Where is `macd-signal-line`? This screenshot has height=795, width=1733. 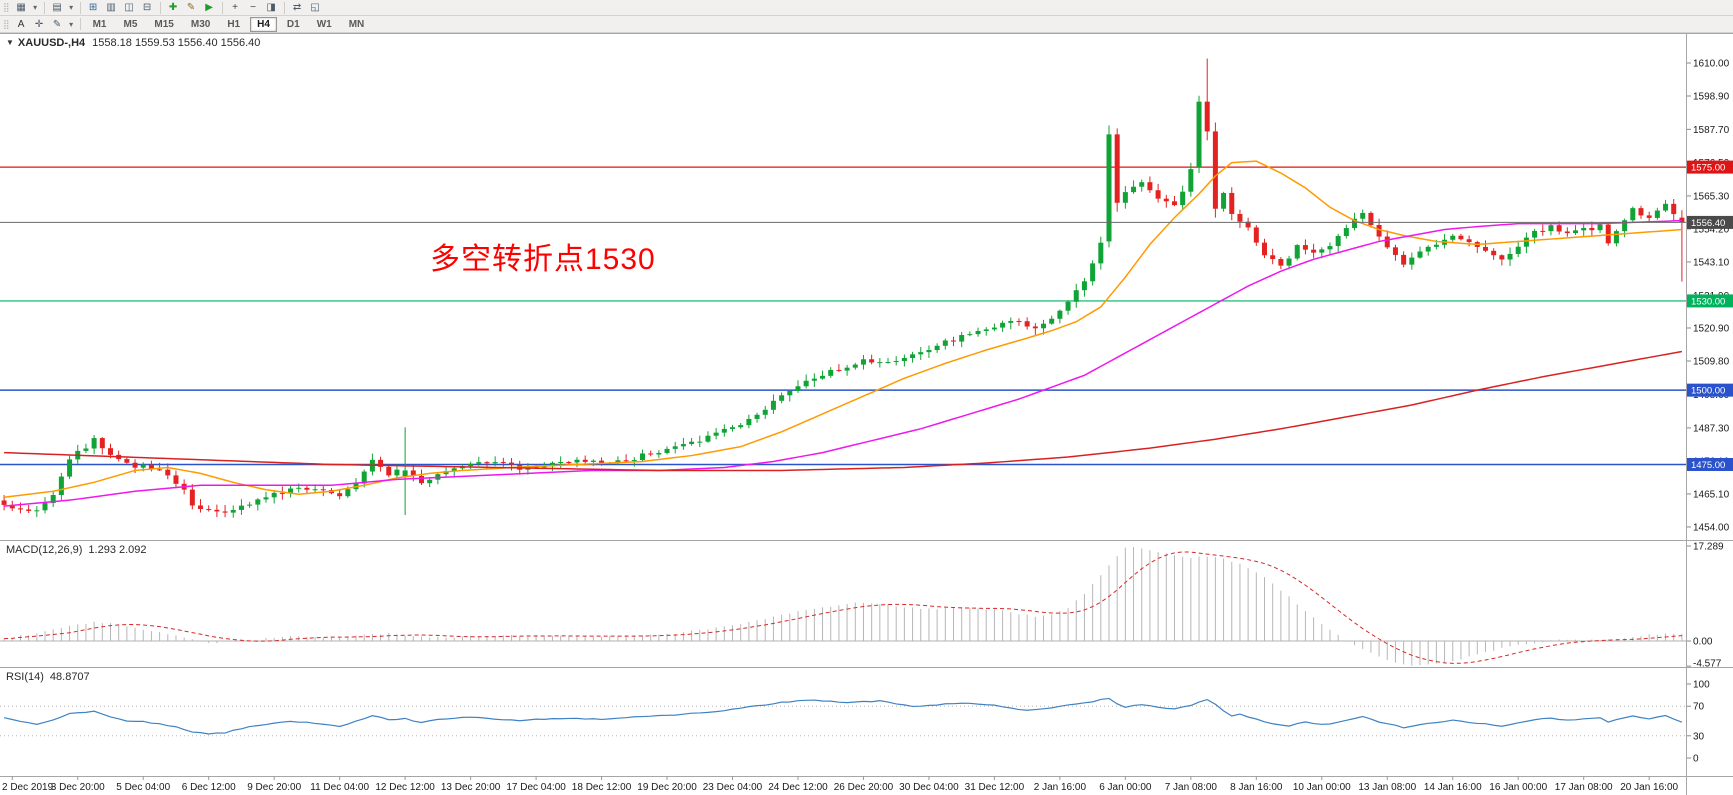
macd-signal-line is located at coordinates (843, 607).